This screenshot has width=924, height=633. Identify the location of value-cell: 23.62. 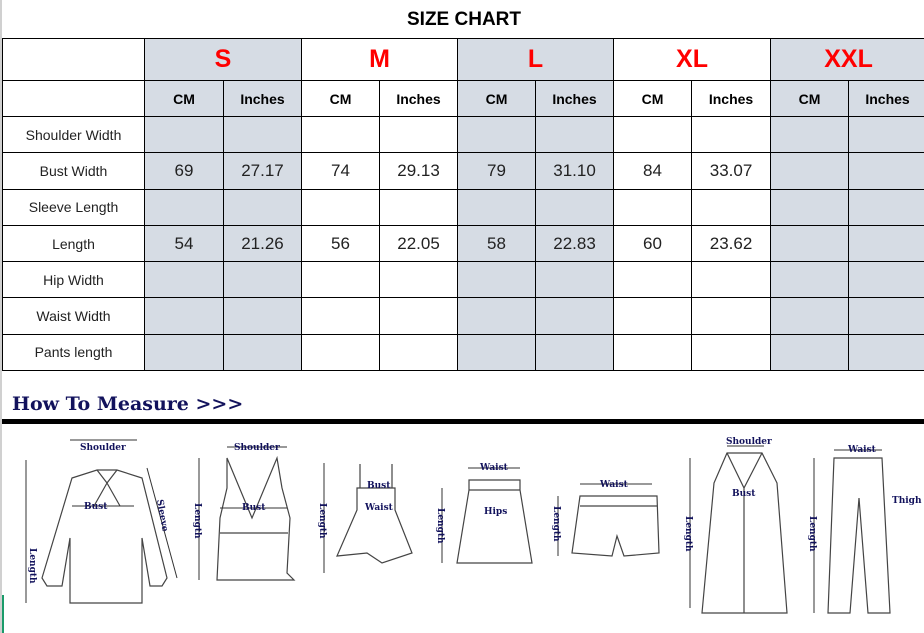
(731, 243).